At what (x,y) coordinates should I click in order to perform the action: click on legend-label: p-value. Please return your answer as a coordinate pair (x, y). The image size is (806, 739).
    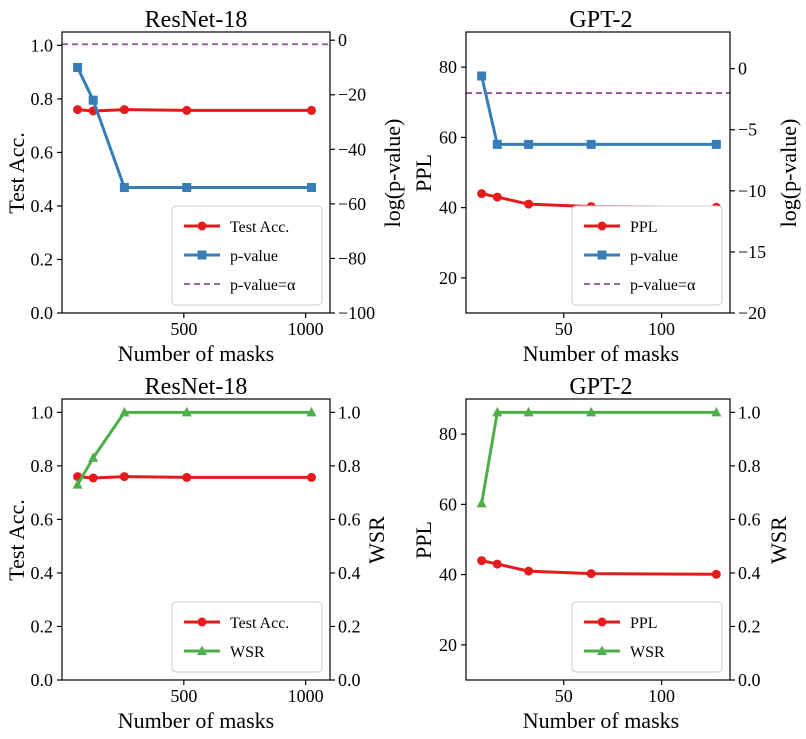
    Looking at the image, I should click on (654, 256).